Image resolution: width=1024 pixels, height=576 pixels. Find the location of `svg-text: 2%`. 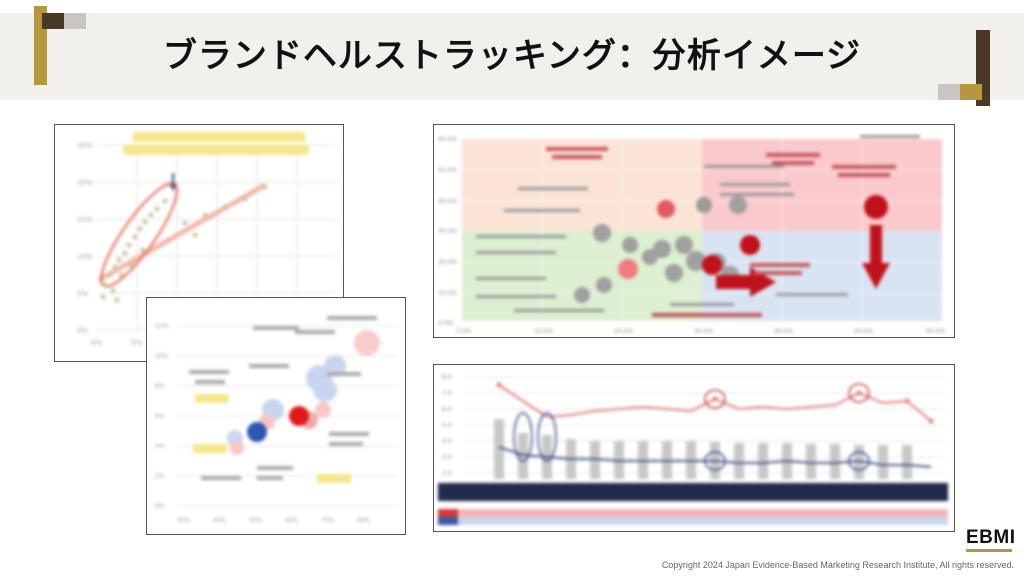

svg-text: 2% is located at coordinates (160, 476).